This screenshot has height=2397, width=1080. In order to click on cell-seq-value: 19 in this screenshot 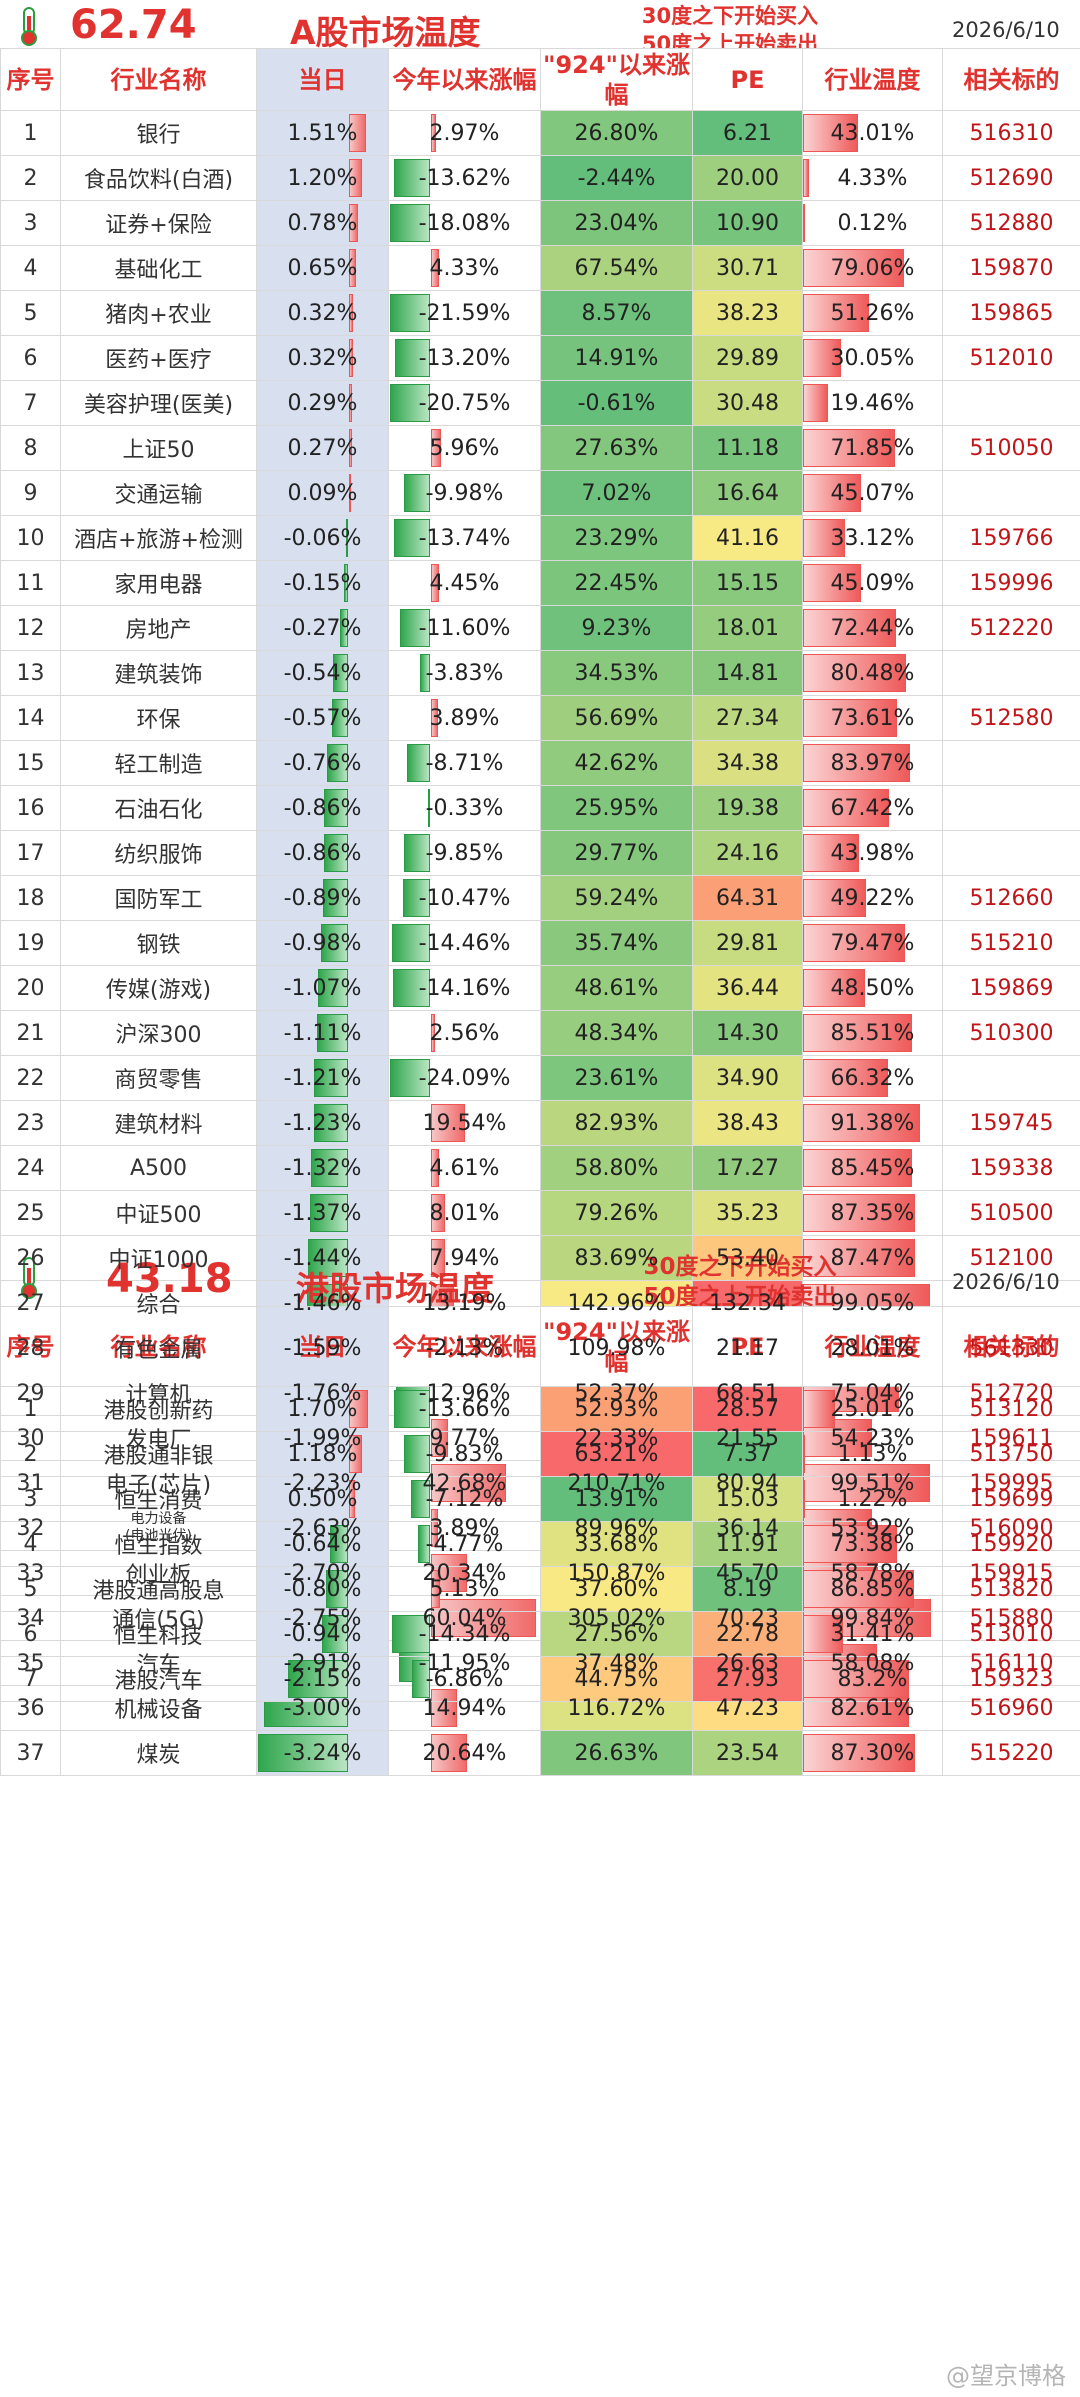, I will do `click(30, 943)`.